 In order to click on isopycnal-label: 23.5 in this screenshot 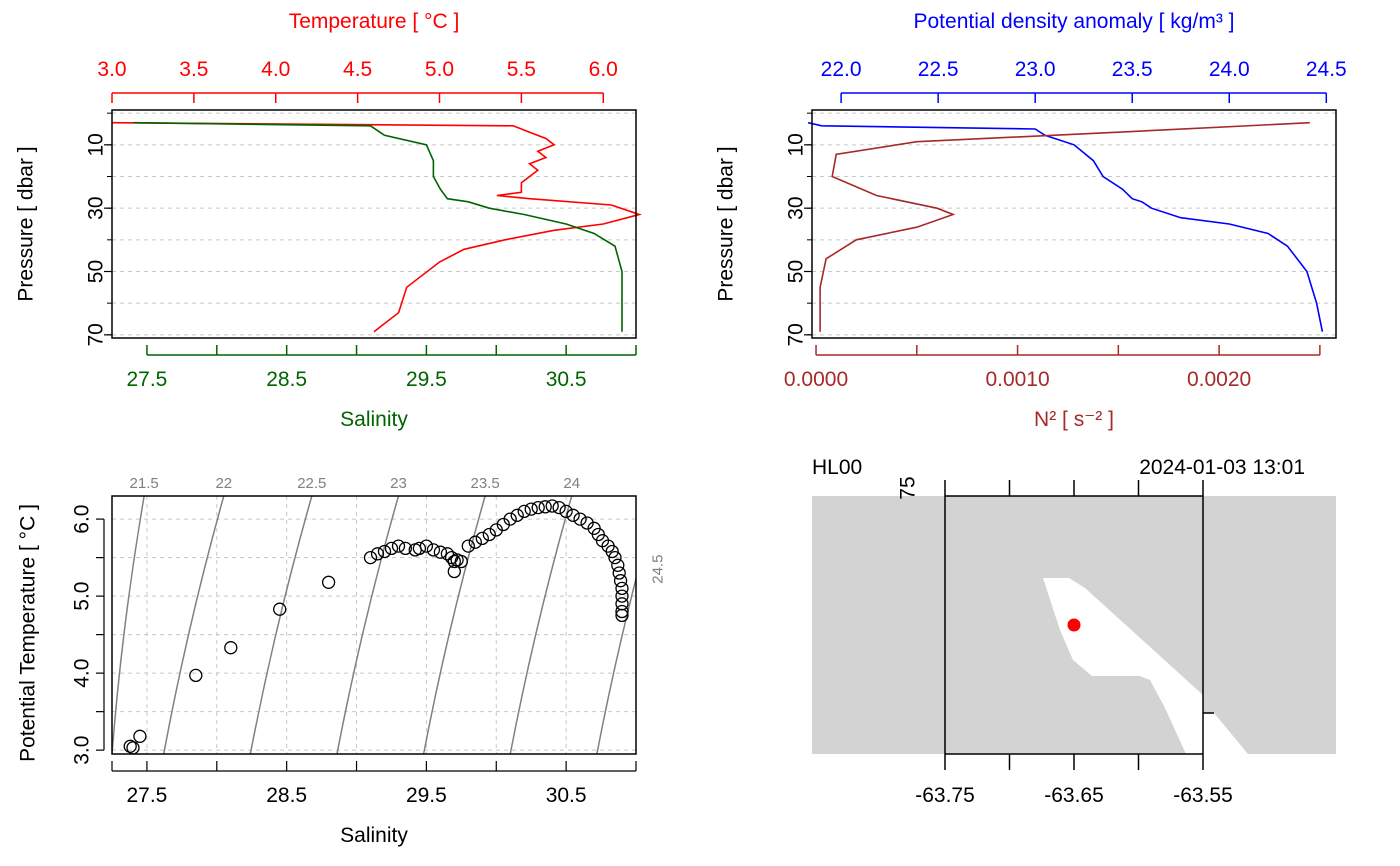, I will do `click(484, 483)`.